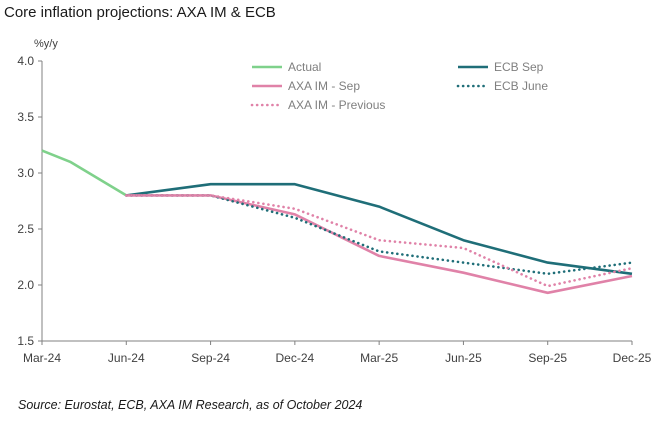 This screenshot has height=429, width=655. What do you see at coordinates (521, 86) in the screenshot?
I see `legend-label: ECB June` at bounding box center [521, 86].